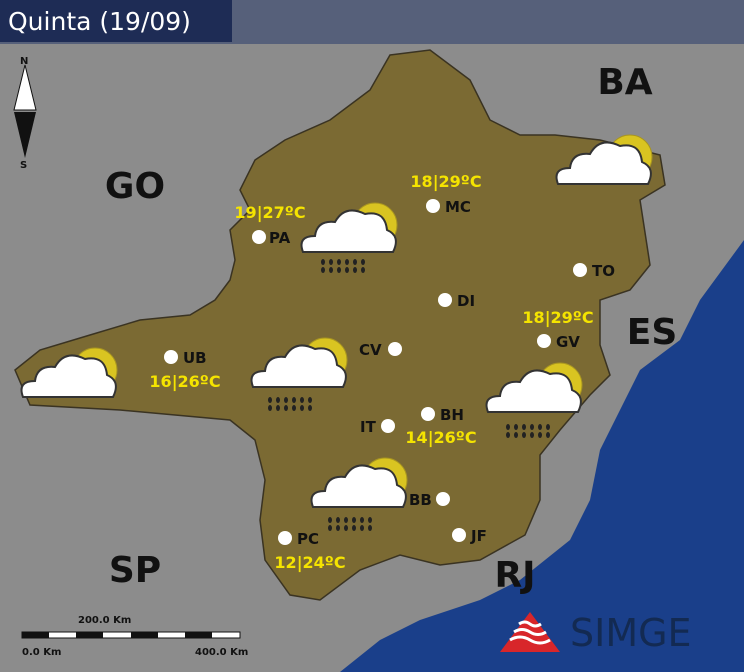 The image size is (744, 672). Describe the element at coordinates (603, 271) in the screenshot. I see `city-label: TO` at that location.